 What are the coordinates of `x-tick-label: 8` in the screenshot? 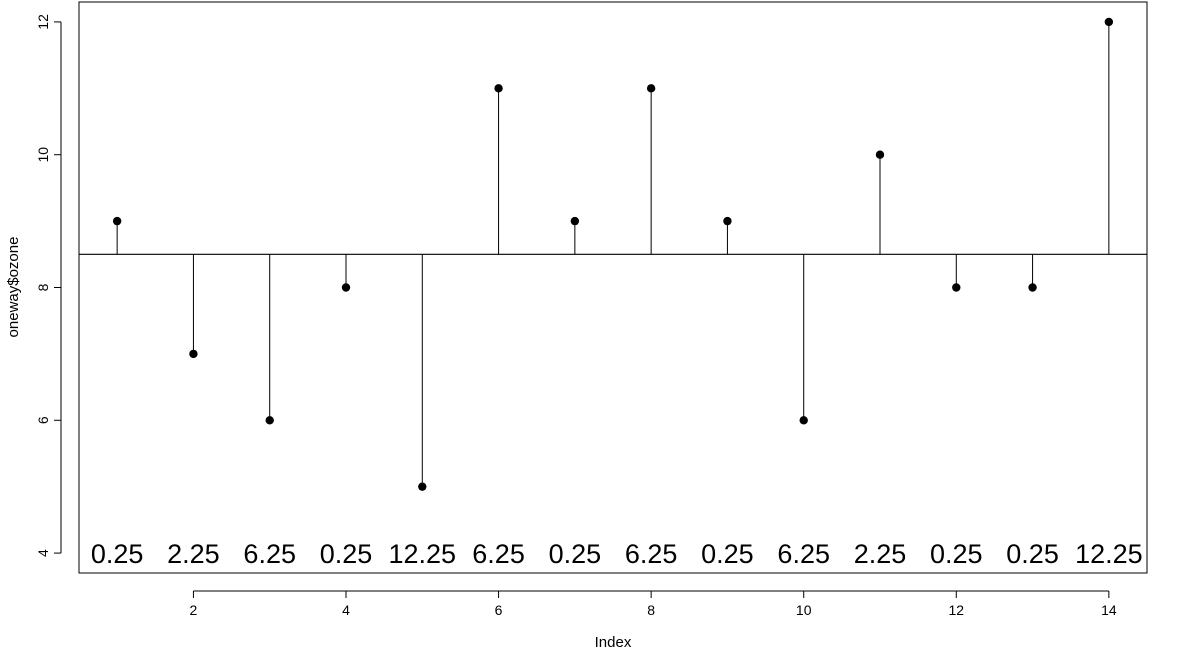 It's located at (651, 610).